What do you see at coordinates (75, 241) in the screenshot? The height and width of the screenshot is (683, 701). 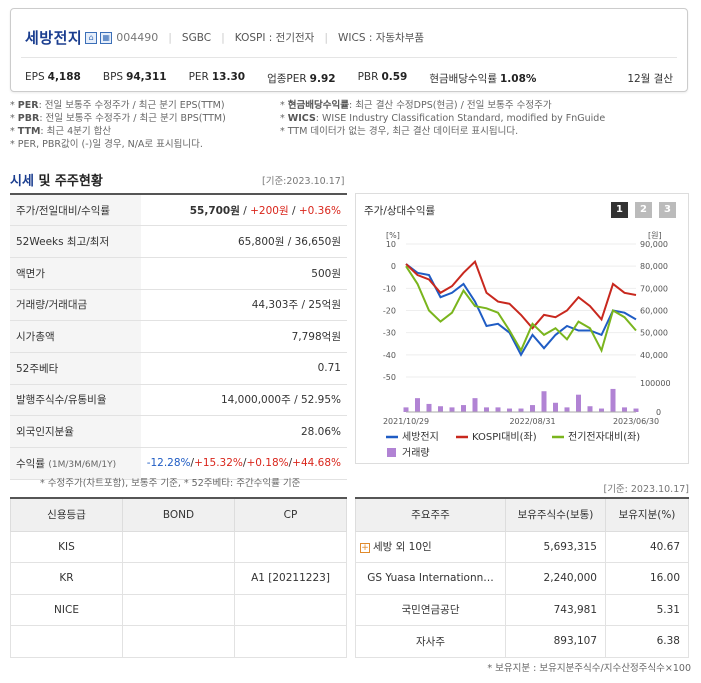 I see `row-label: 52Weeks 최고/최저` at bounding box center [75, 241].